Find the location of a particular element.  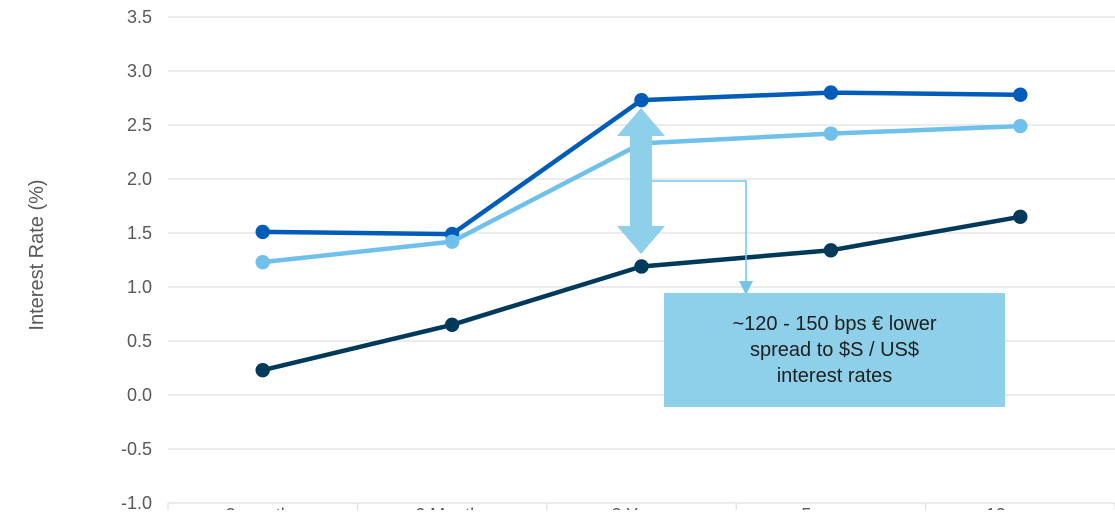

y-tick-label: 2.0 is located at coordinates (139, 179).